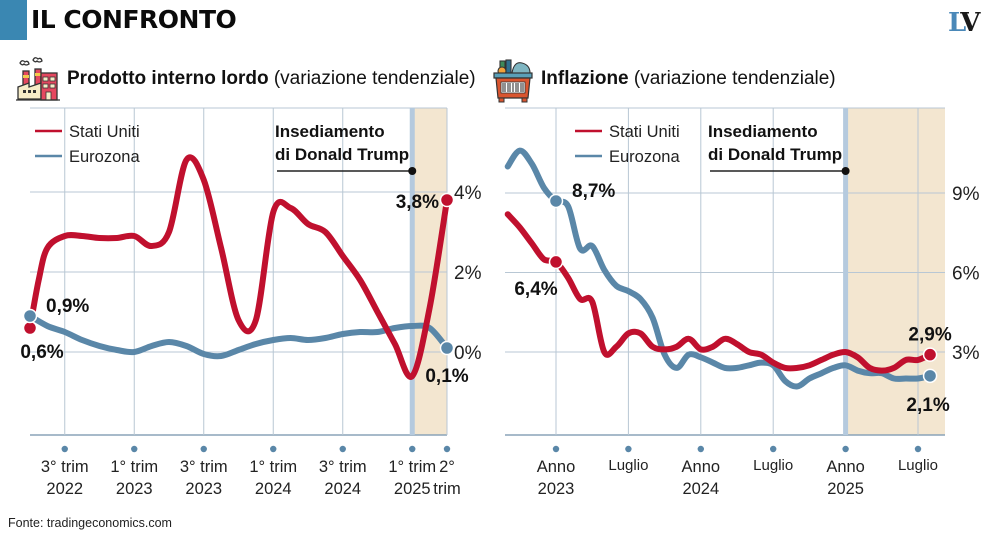 The width and height of the screenshot is (993, 540). What do you see at coordinates (238, 336) in the screenshot?
I see `gdp-line-eurozone` at bounding box center [238, 336].